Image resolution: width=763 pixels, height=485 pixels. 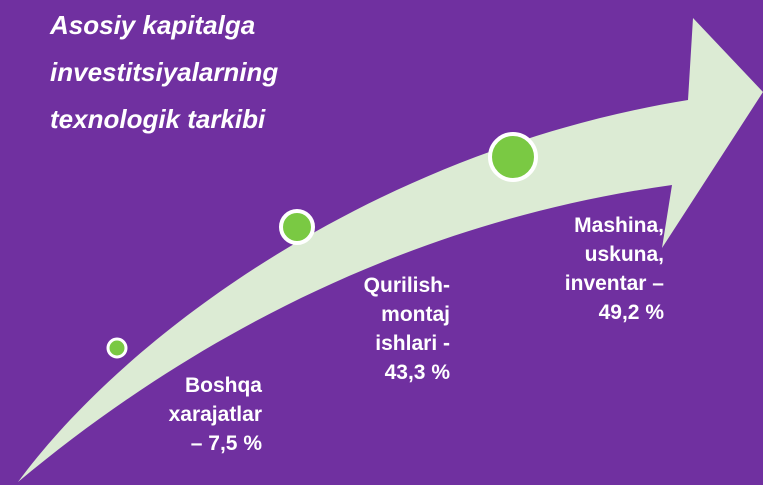 What do you see at coordinates (418, 372) in the screenshot?
I see `node-label: 43,3 %` at bounding box center [418, 372].